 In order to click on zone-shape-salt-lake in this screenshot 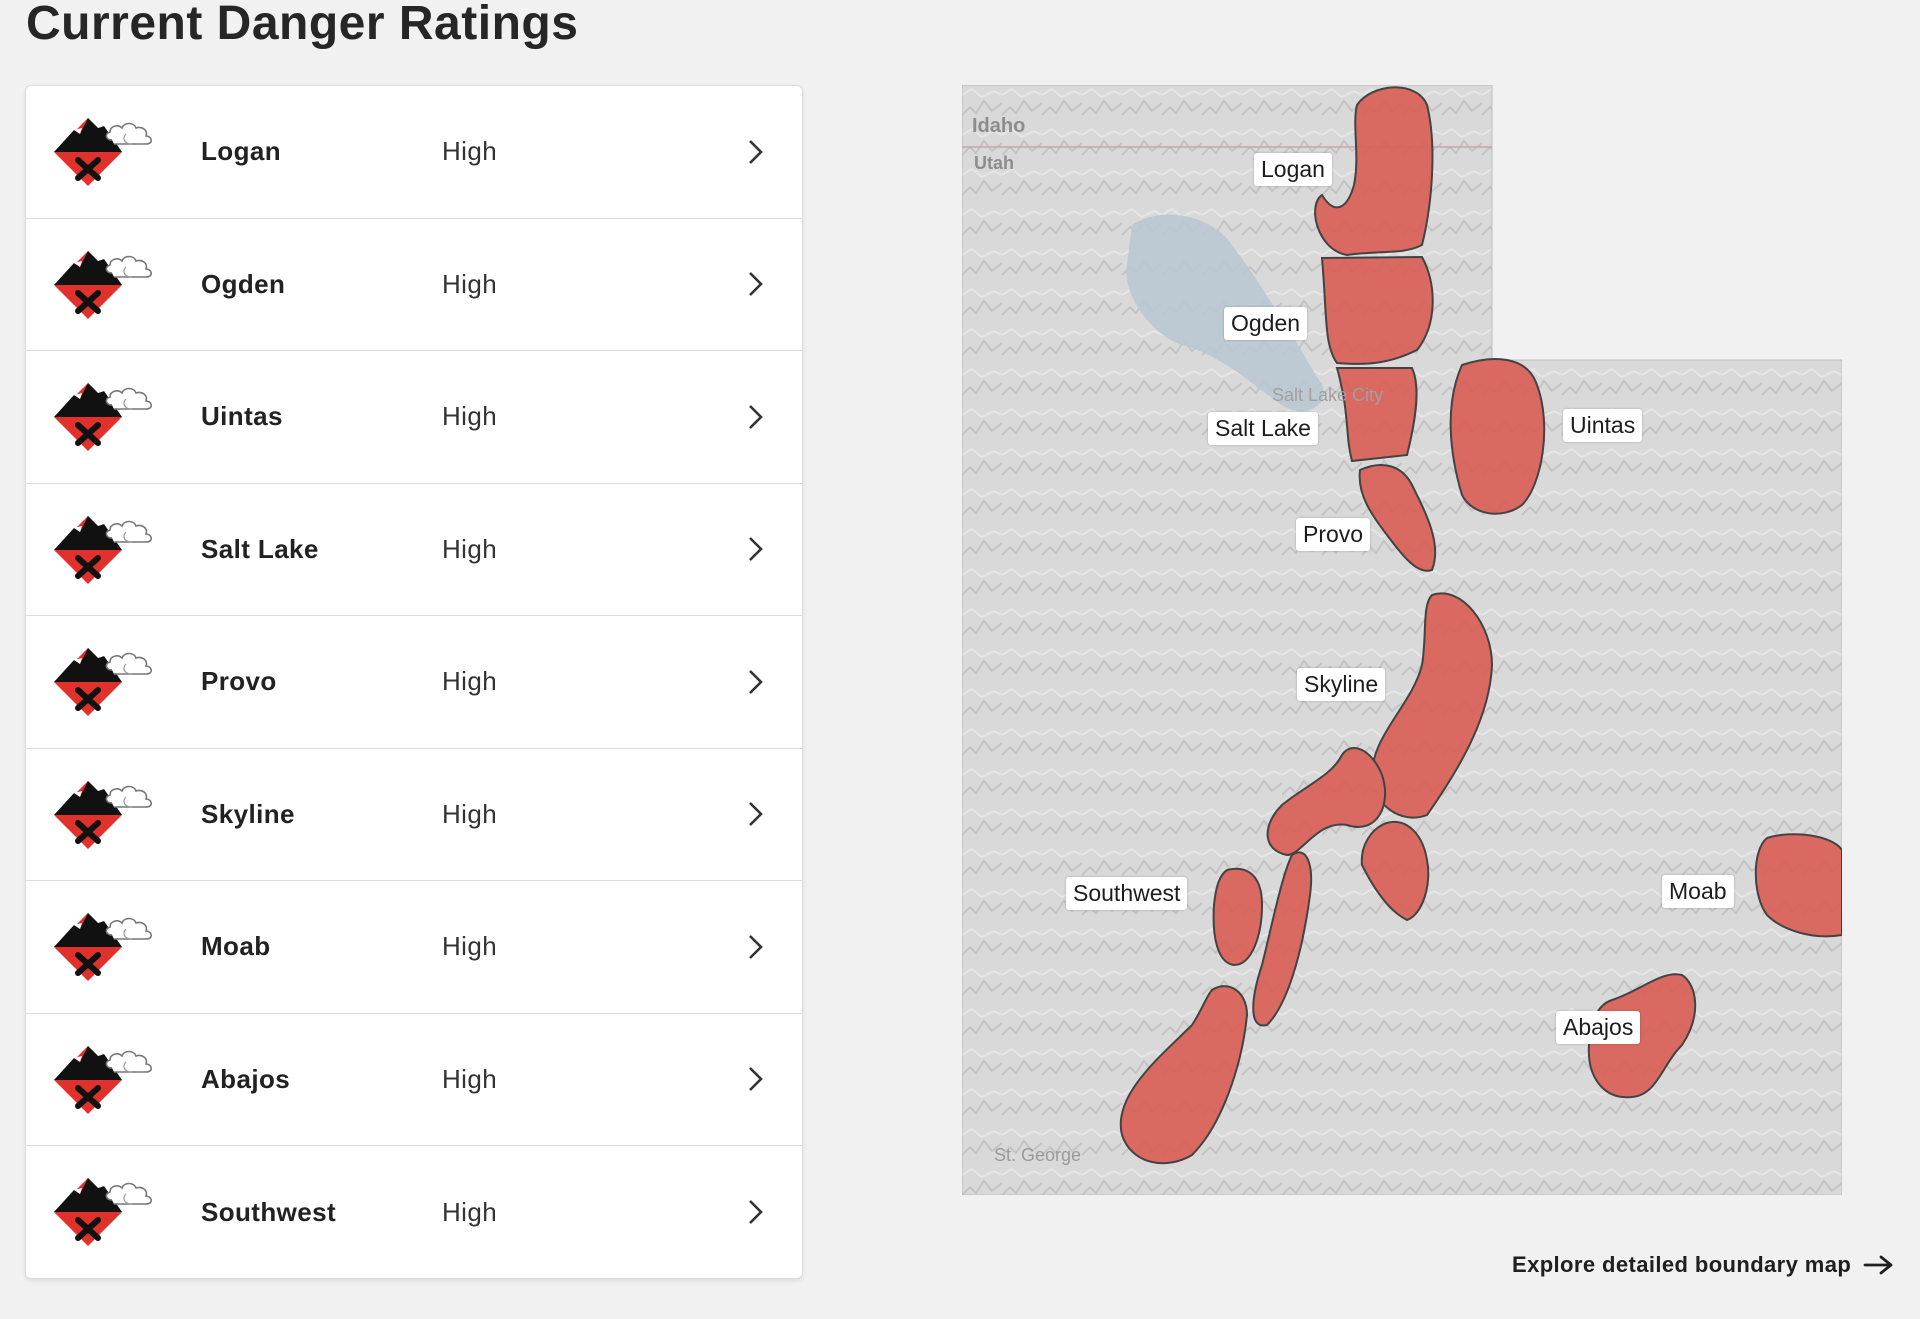, I will do `click(1376, 415)`.